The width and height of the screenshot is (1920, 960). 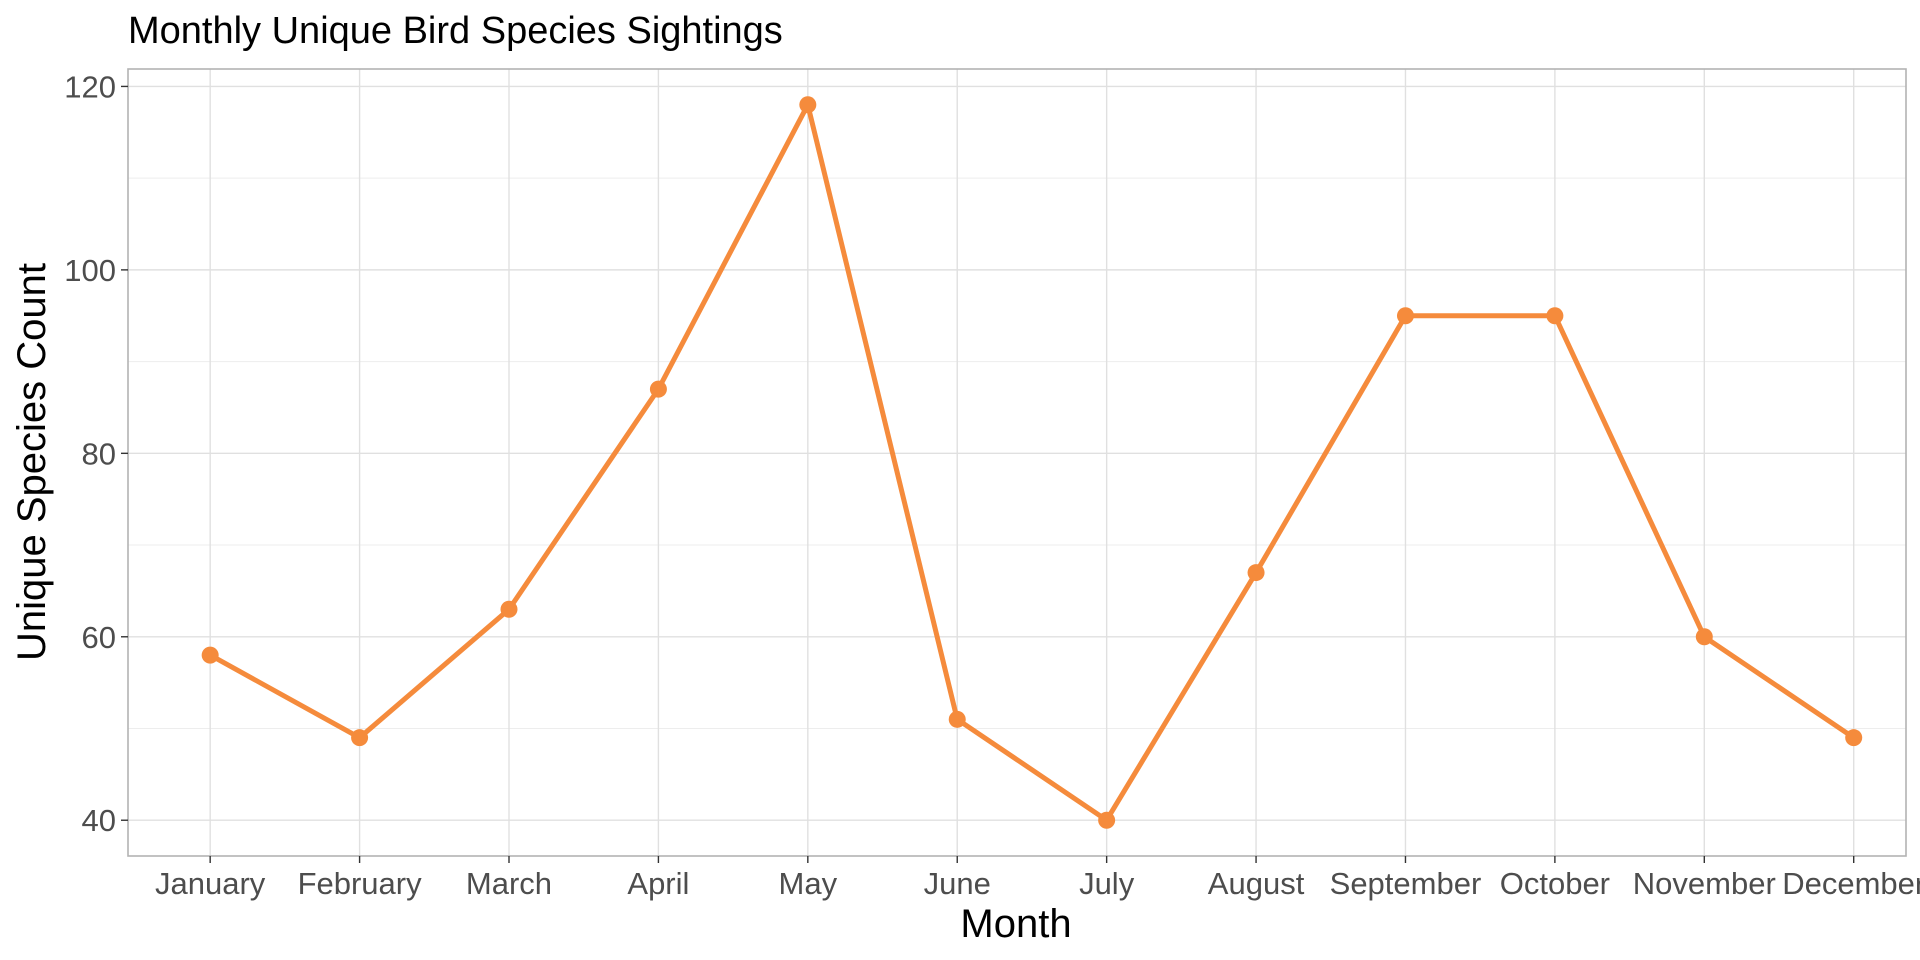 What do you see at coordinates (99, 637) in the screenshot?
I see `y-tick-label: 60` at bounding box center [99, 637].